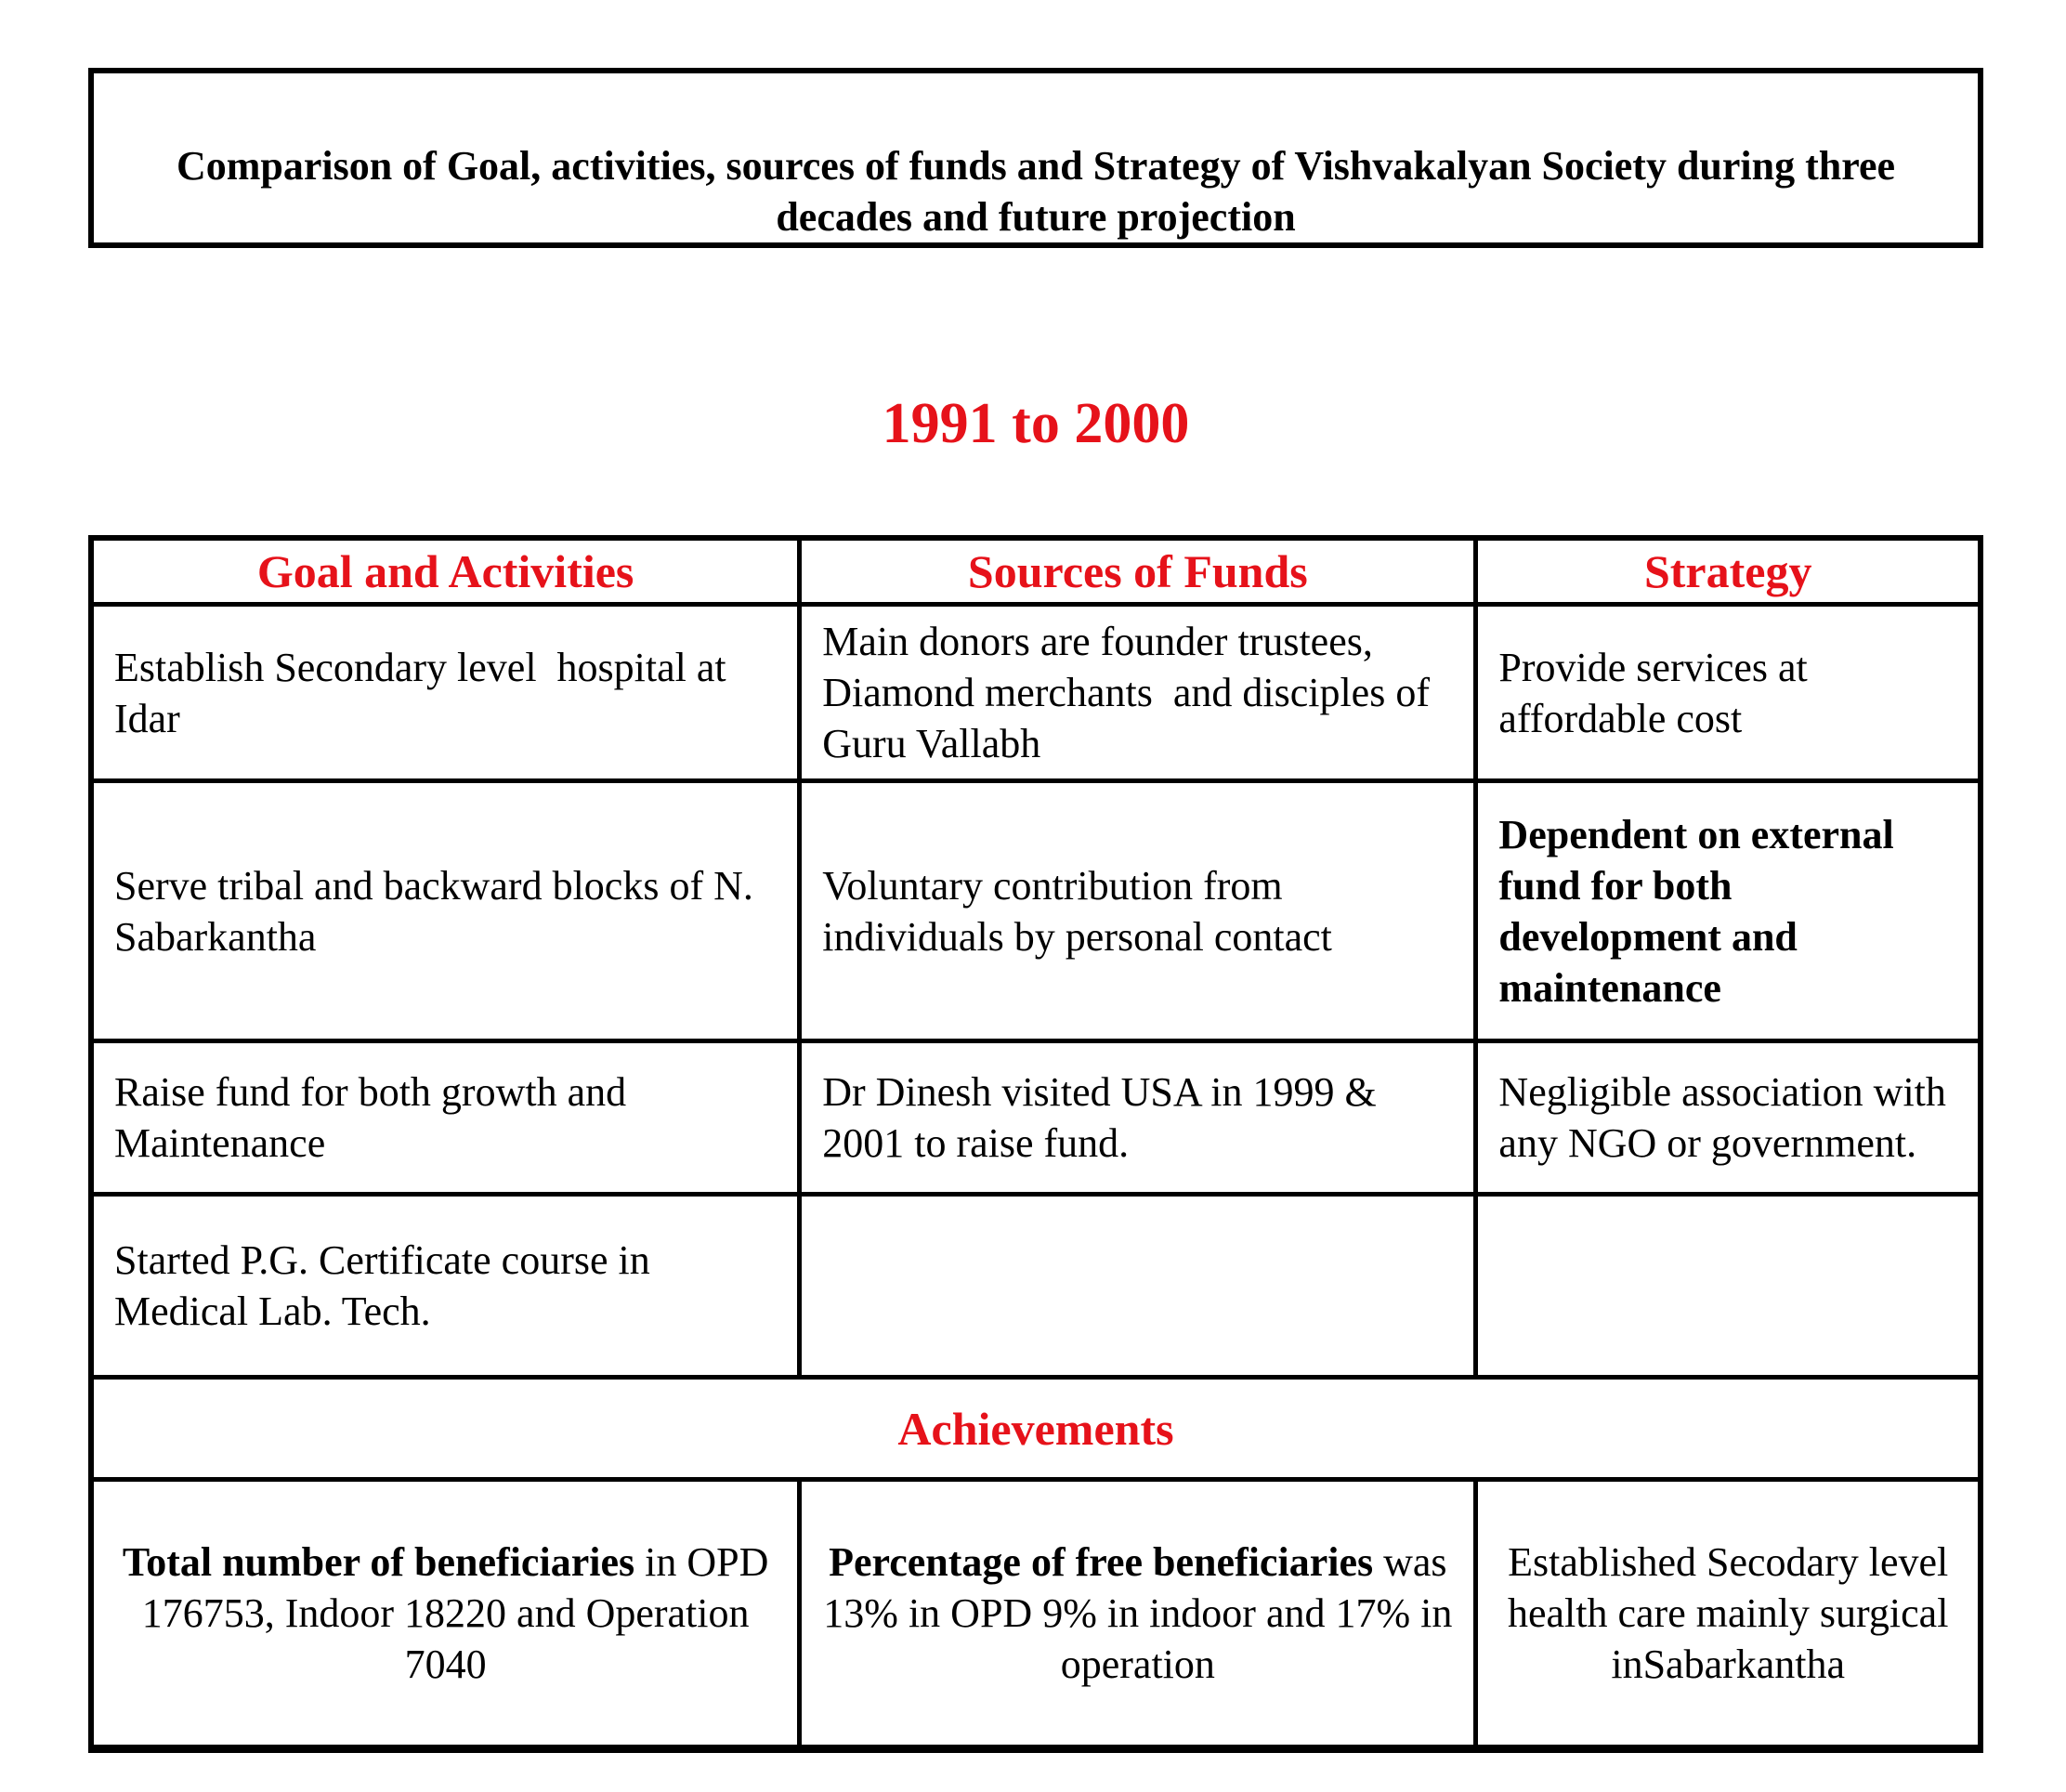  Describe the element at coordinates (1138, 571) in the screenshot. I see `column-header-sources-of-funds: Sources of Funds` at that location.